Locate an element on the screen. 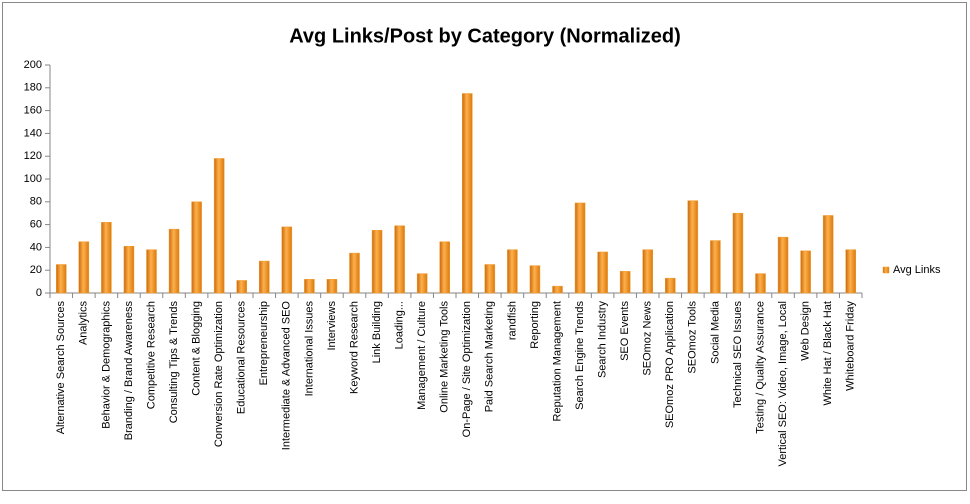  x-tick-label: Interviews is located at coordinates (332, 326).